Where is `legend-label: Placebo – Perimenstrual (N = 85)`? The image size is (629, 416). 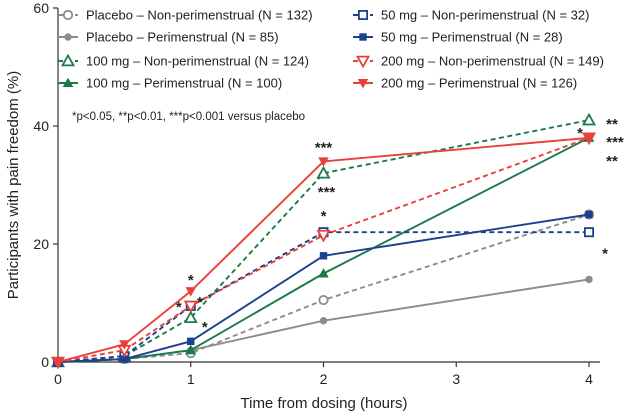 legend-label: Placebo – Perimenstrual (N = 85) is located at coordinates (182, 37).